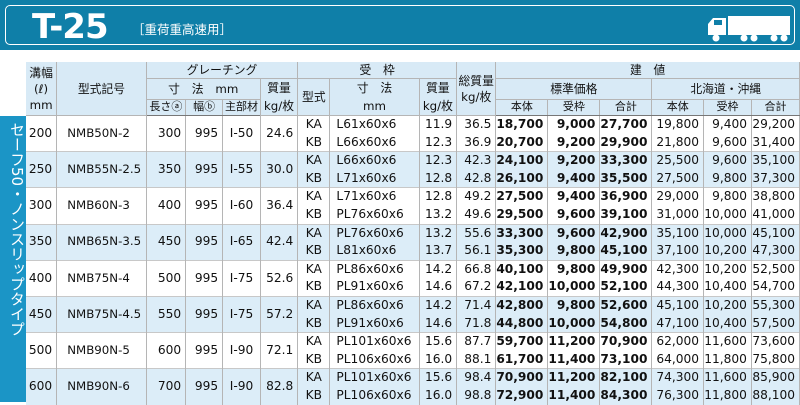 This screenshot has width=800, height=405. What do you see at coordinates (727, 377) in the screenshot?
I see `hokkaido-frame-price: 11,600` at bounding box center [727, 377].